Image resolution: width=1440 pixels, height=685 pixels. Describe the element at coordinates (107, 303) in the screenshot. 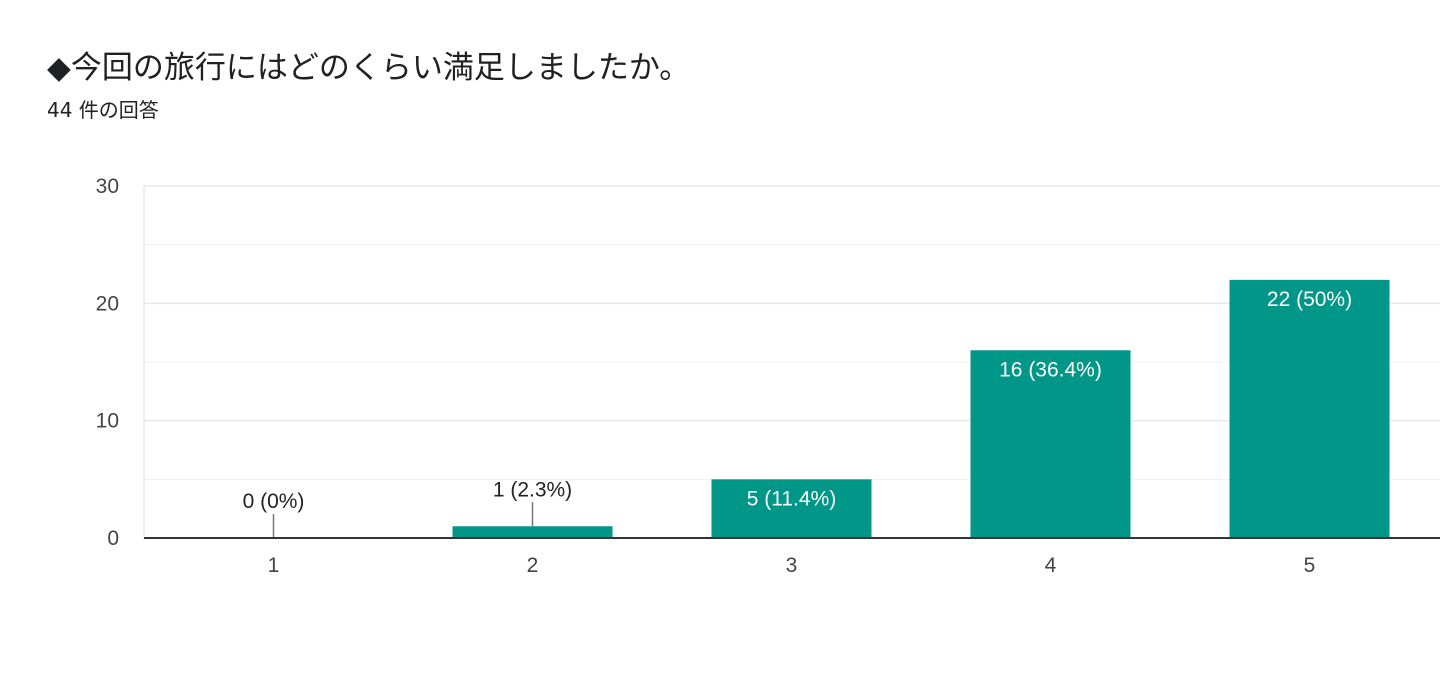

I see `y-tick-label: 20` at that location.